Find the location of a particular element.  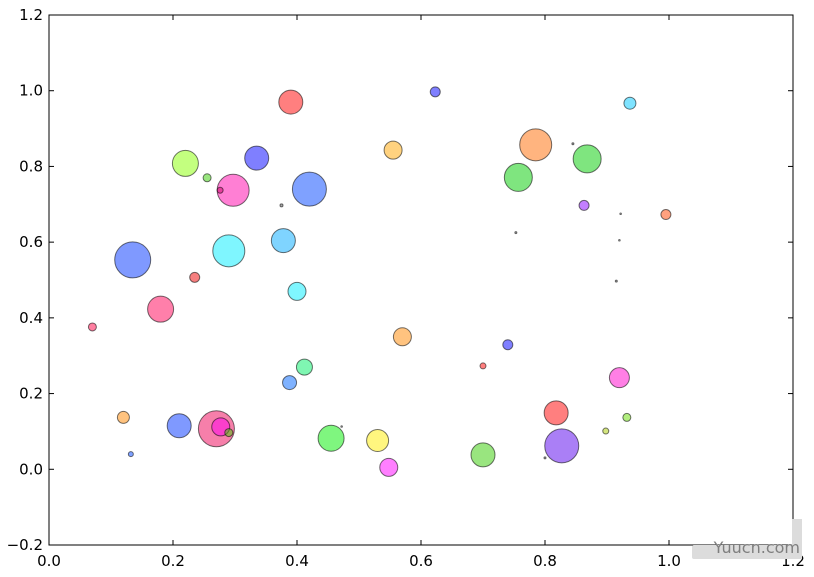

y-tick-label: 0.4 is located at coordinates (31, 318).